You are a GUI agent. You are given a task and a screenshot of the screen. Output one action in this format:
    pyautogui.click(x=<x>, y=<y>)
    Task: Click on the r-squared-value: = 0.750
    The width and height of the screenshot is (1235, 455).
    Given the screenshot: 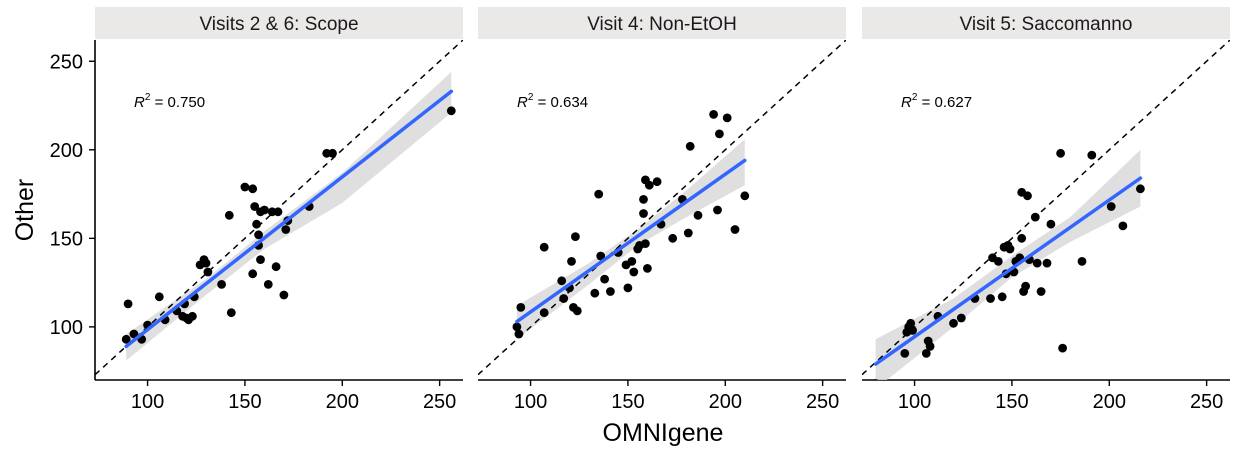 What is the action you would take?
    pyautogui.click(x=177, y=102)
    